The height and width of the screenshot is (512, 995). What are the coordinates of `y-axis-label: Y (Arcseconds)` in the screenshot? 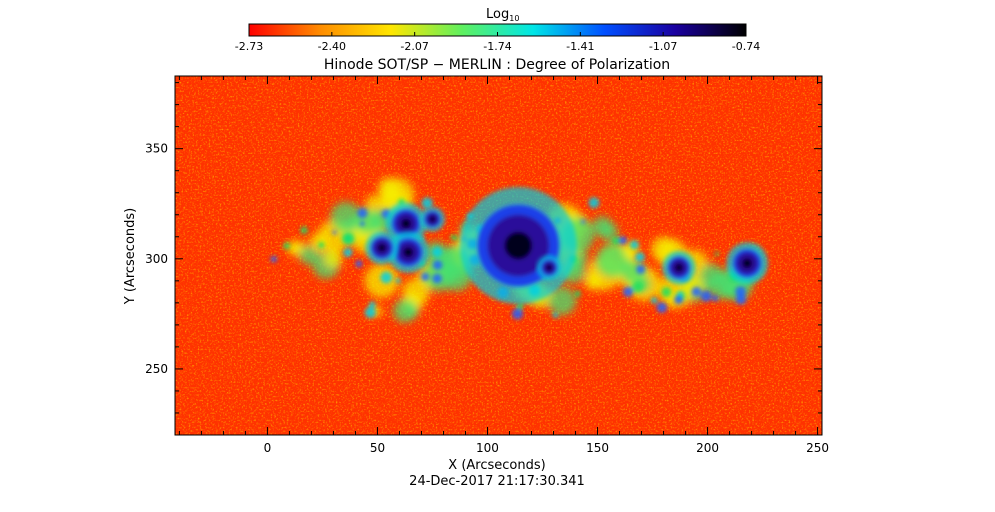 It's located at (130, 256).